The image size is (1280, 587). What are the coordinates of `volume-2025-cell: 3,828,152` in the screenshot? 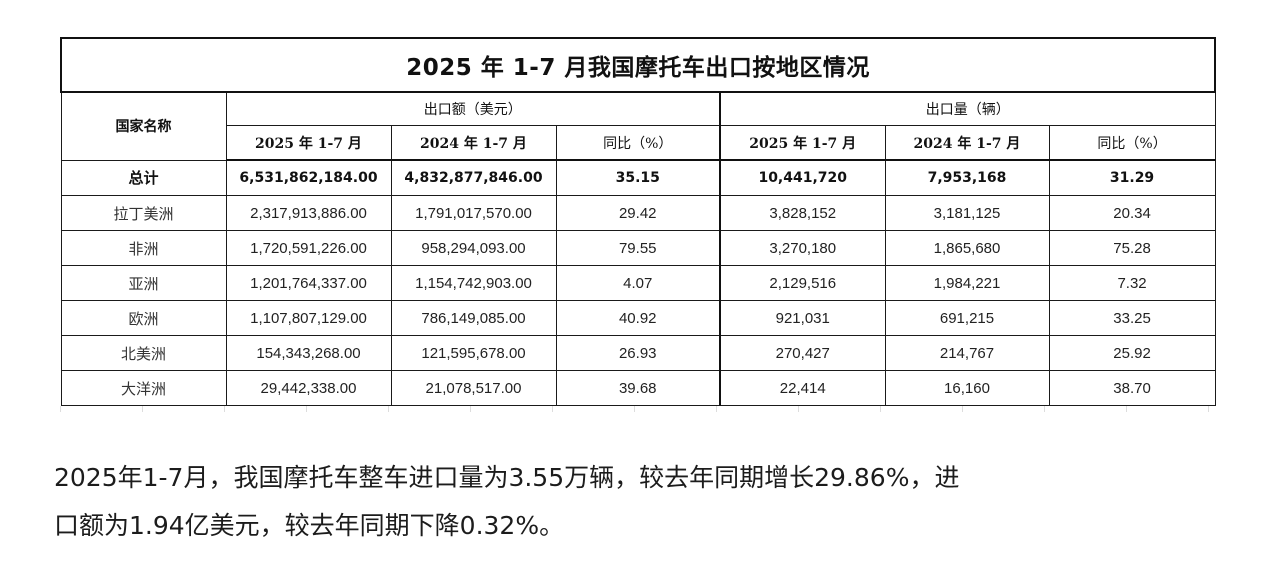 It's located at (802, 213).